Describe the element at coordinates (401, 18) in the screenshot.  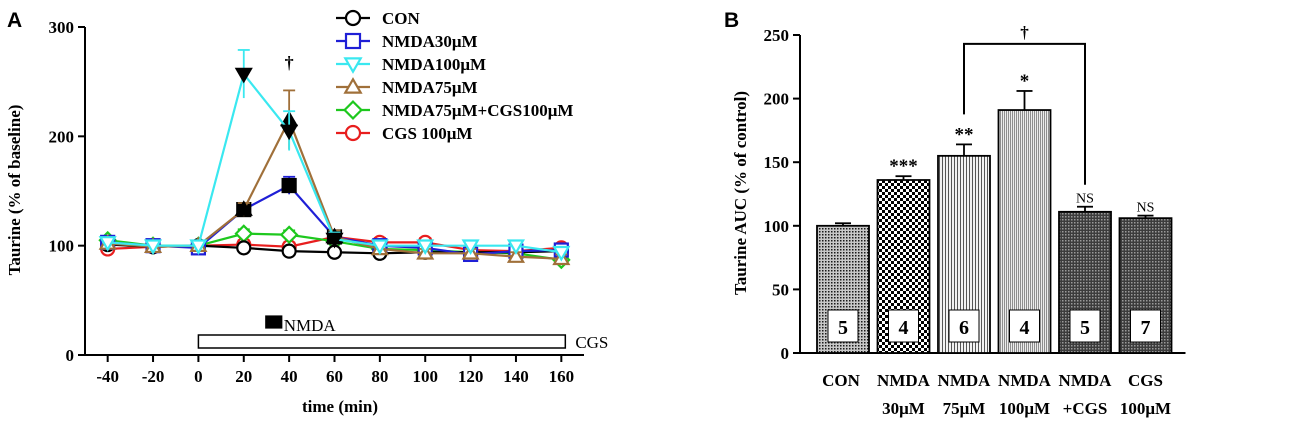
I see `legend-label: CON` at that location.